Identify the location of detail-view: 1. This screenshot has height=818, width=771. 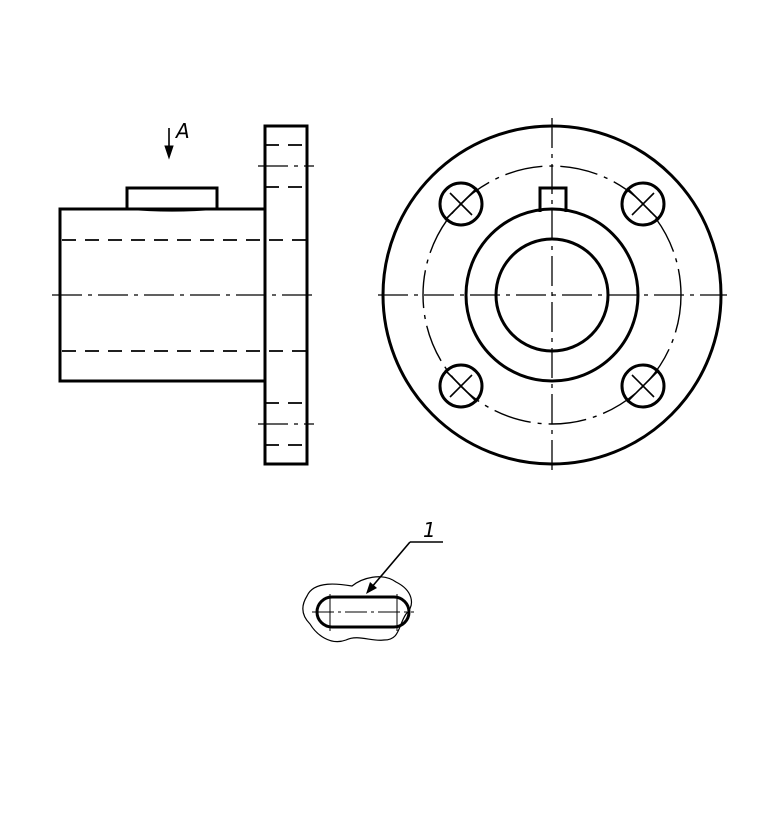
(372, 580).